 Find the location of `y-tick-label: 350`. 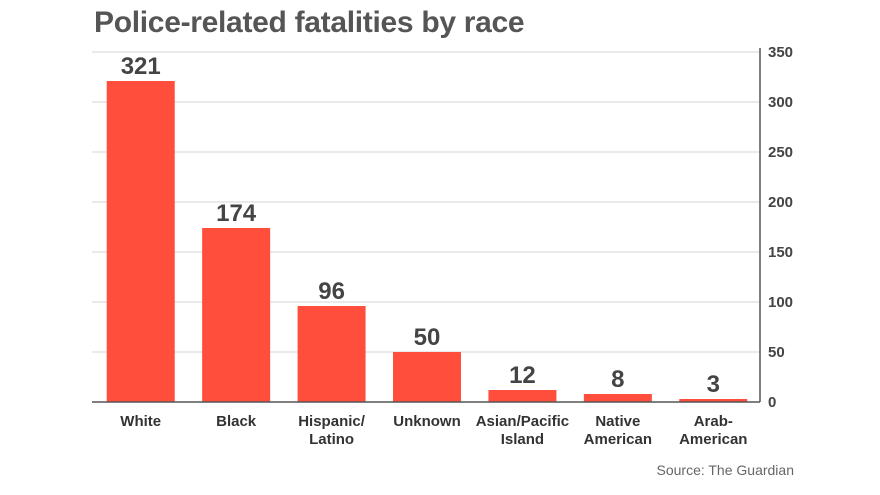

y-tick-label: 350 is located at coordinates (780, 52).